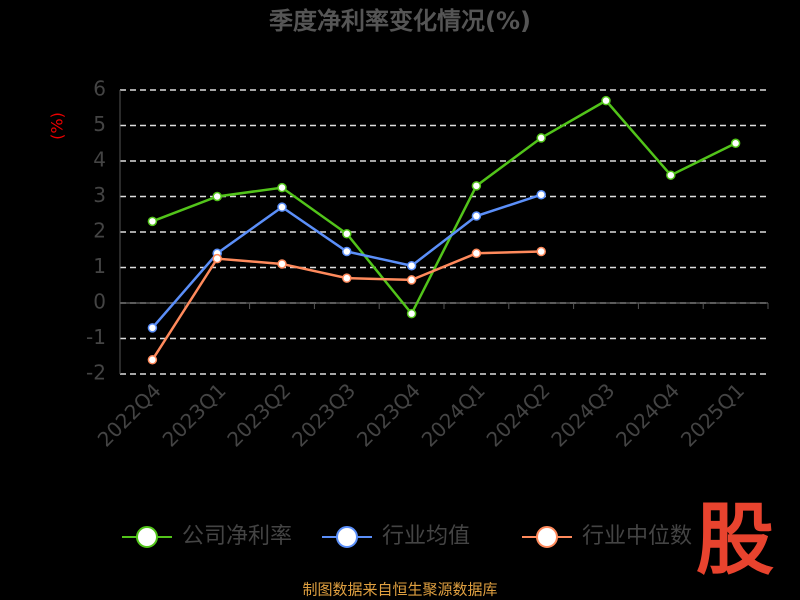 The height and width of the screenshot is (600, 800). What do you see at coordinates (96, 337) in the screenshot?
I see `y-tick-label: -1` at bounding box center [96, 337].